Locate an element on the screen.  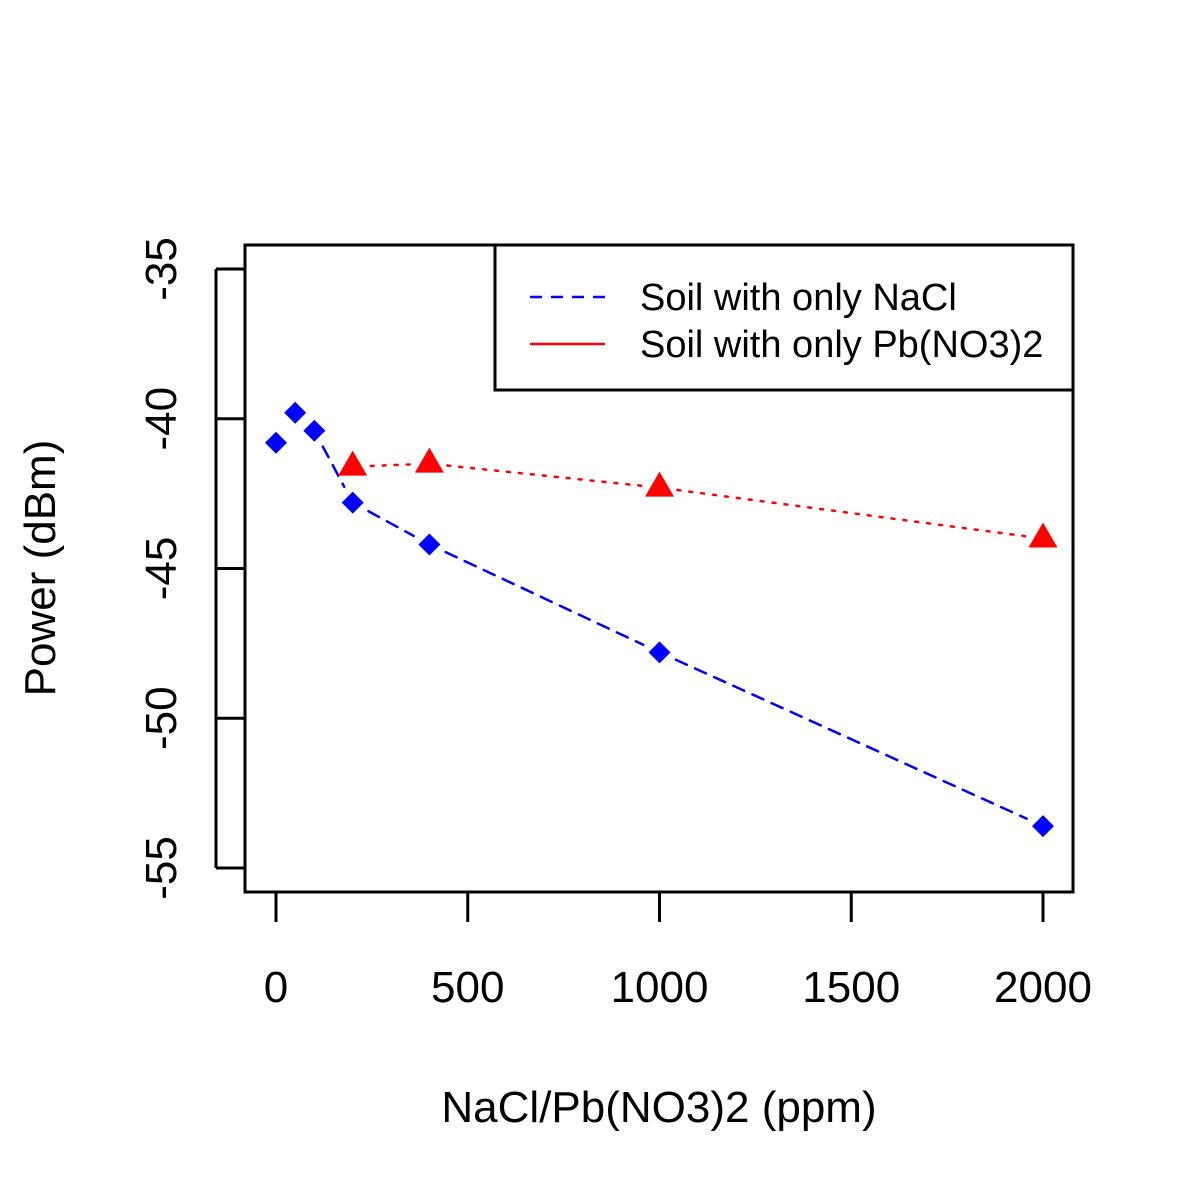
legend-label-nacl: Soil with only NaCl is located at coordinates (798, 298).